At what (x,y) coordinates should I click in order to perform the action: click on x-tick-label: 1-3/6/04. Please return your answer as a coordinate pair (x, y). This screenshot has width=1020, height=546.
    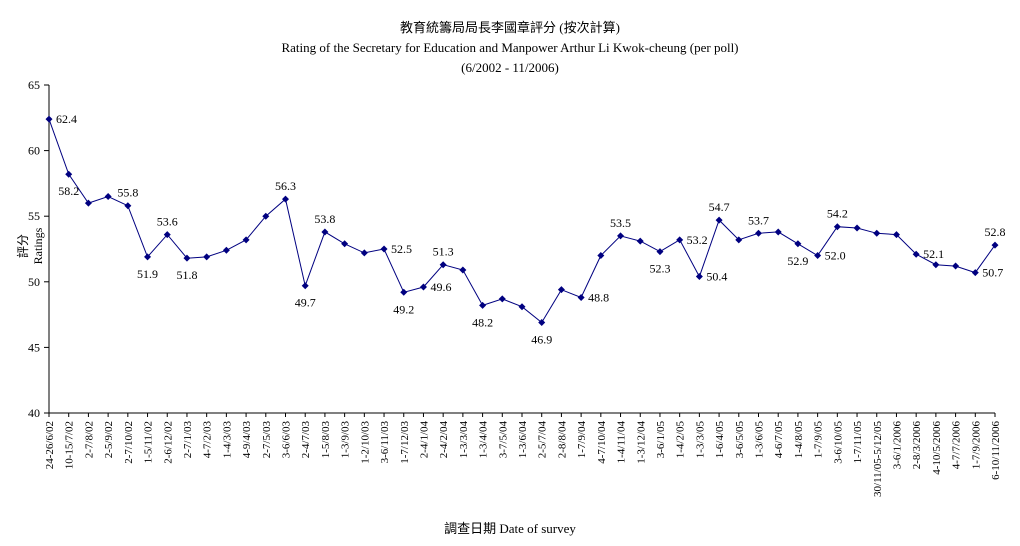
    Looking at the image, I should click on (523, 440).